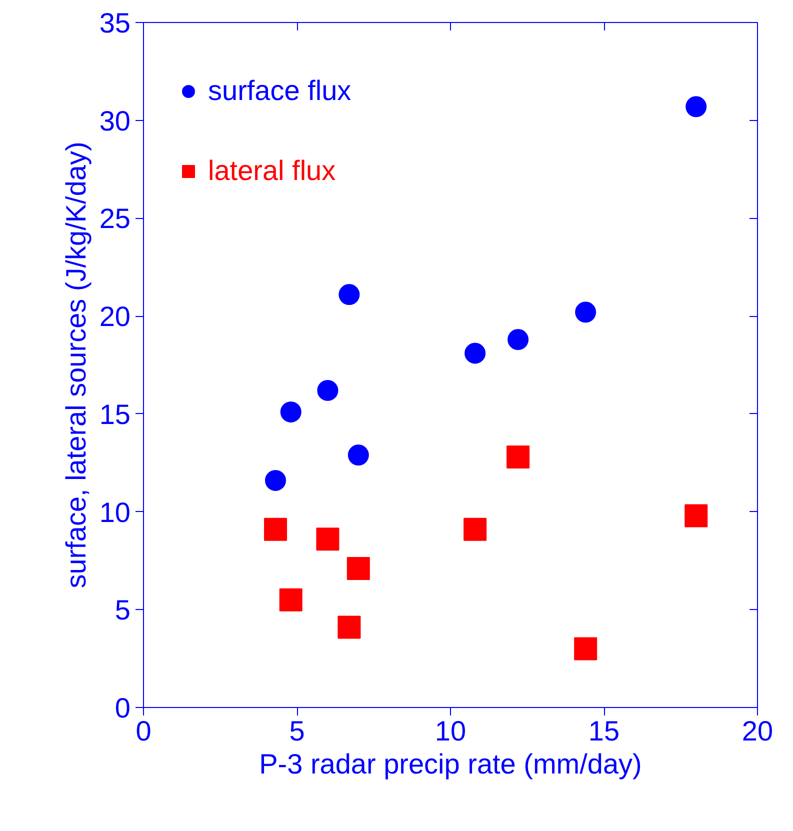  What do you see at coordinates (144, 731) in the screenshot?
I see `x-tick-label: 0` at bounding box center [144, 731].